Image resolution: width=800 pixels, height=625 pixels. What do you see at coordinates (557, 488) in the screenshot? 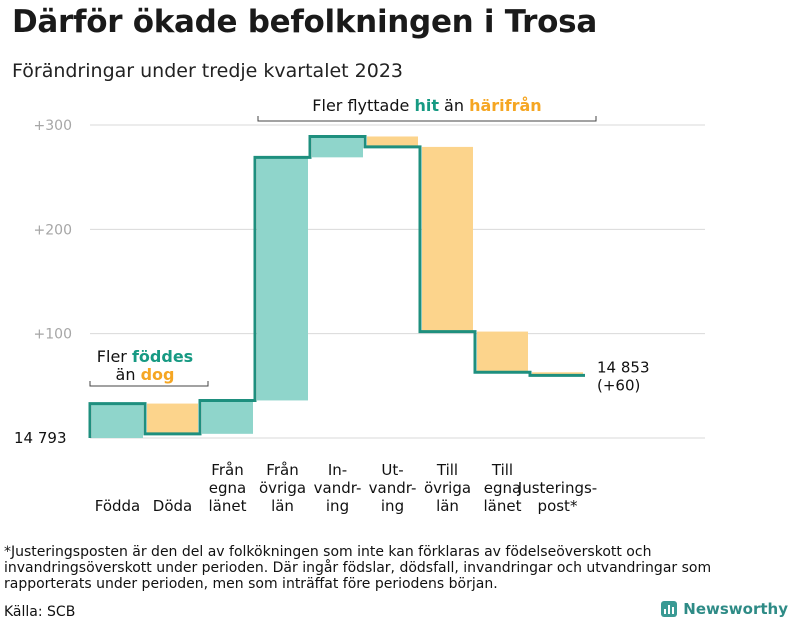
I see `category-label: Justerings-` at bounding box center [557, 488].